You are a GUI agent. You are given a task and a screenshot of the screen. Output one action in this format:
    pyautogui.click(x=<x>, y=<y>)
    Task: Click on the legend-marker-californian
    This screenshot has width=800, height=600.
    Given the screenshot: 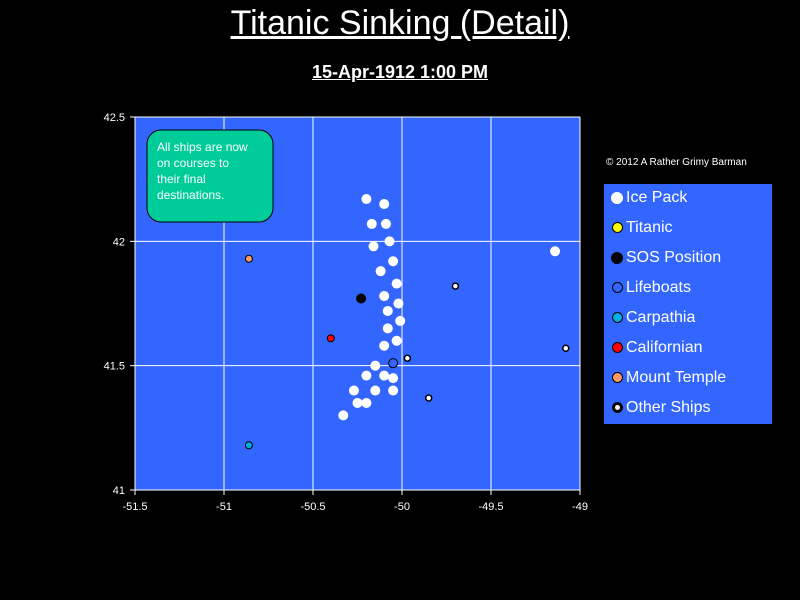 What is the action you would take?
    pyautogui.click(x=617, y=347)
    